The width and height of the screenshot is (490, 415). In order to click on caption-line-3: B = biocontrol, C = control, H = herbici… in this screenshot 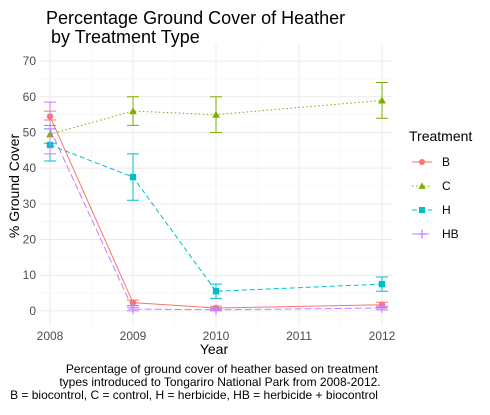, I will do `click(194, 395)`.